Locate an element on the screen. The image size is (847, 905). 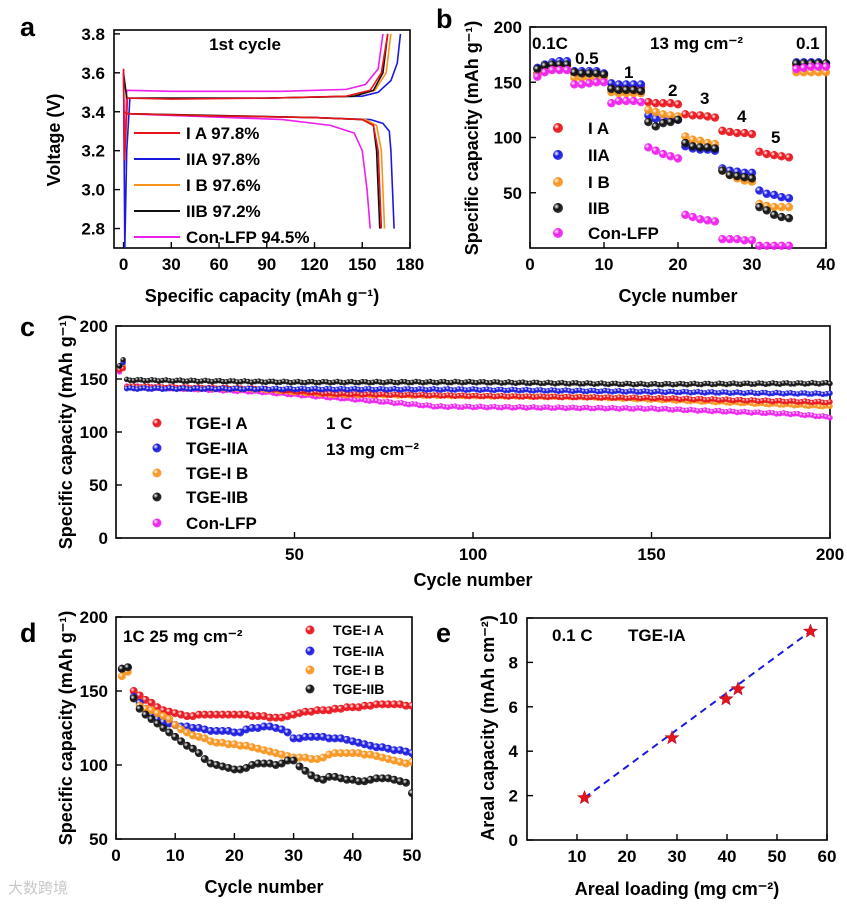
x-tick-label: 10 is located at coordinates (604, 264).